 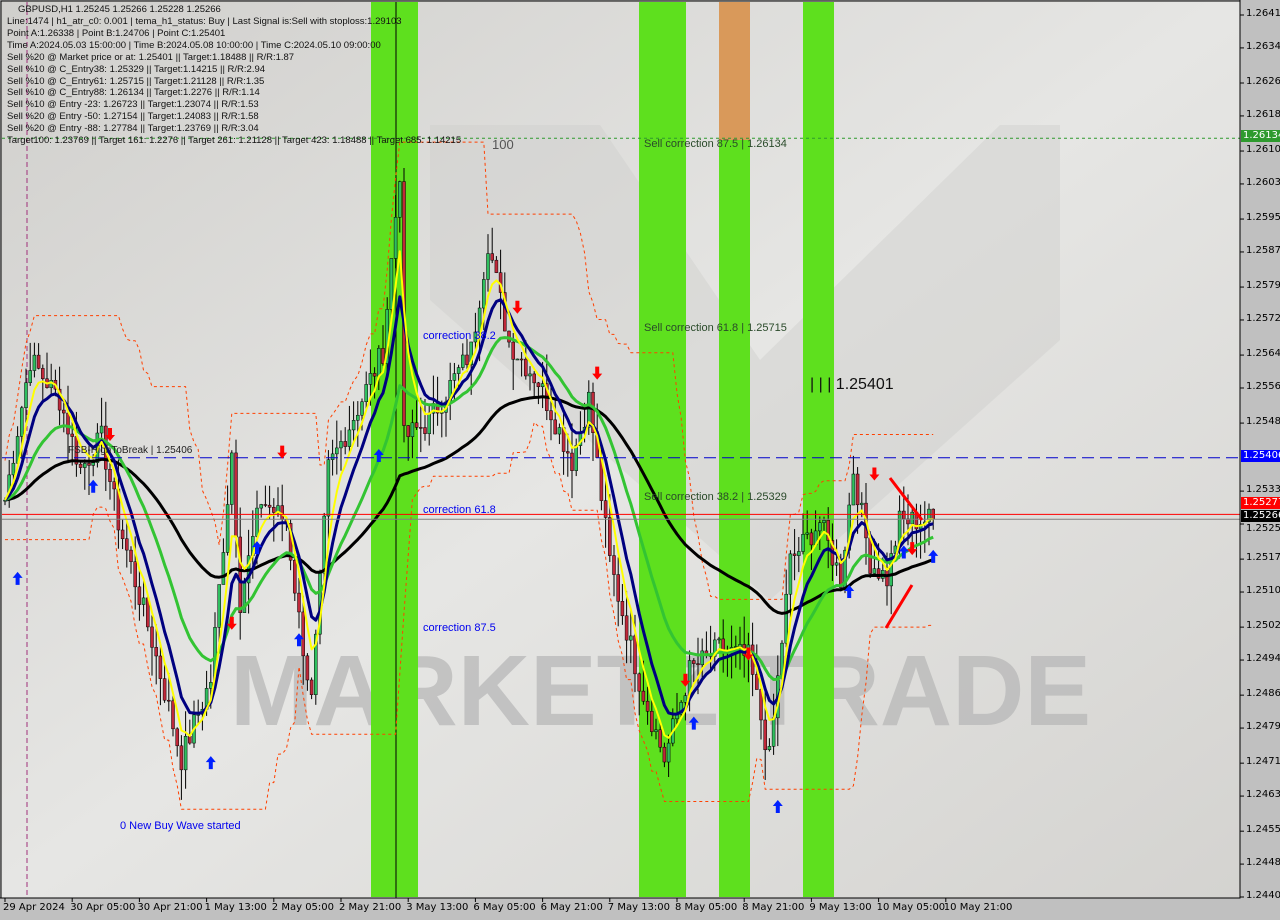 I want to click on sell-correction-61-label: Sell correction 61.8 | 1.25715, so click(x=715, y=328).